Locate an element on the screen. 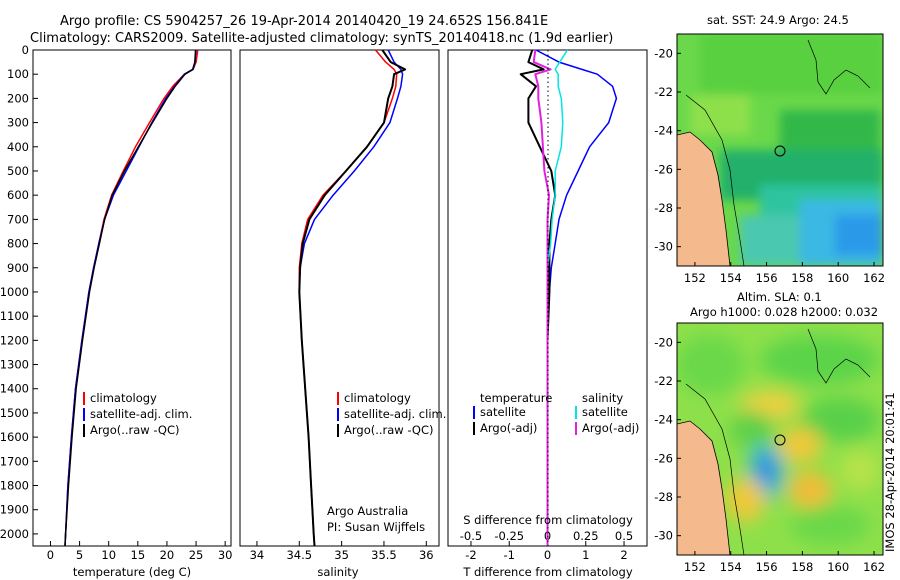 The image size is (900, 580). sla-map-x-tick-label: 160 is located at coordinates (838, 567).